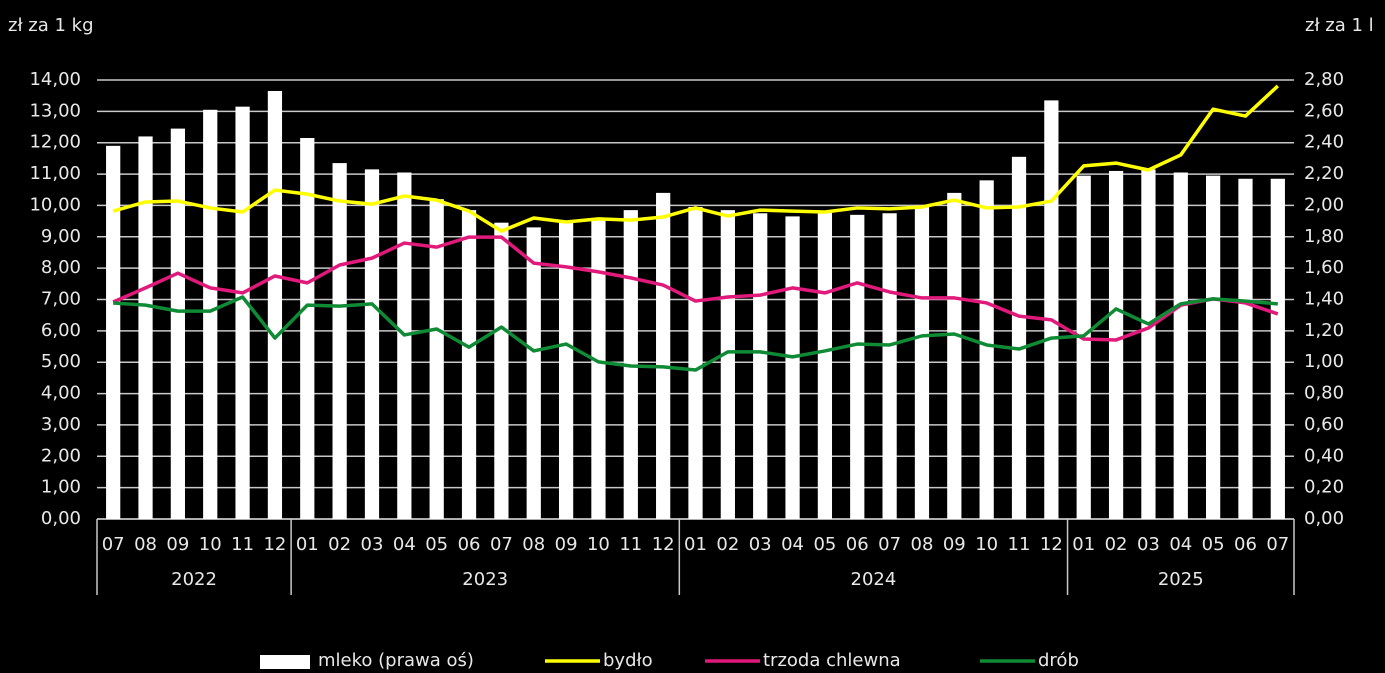 This screenshot has height=673, width=1385. Describe the element at coordinates (1324, 267) in the screenshot. I see `y2-tick-label: 1,60` at that location.